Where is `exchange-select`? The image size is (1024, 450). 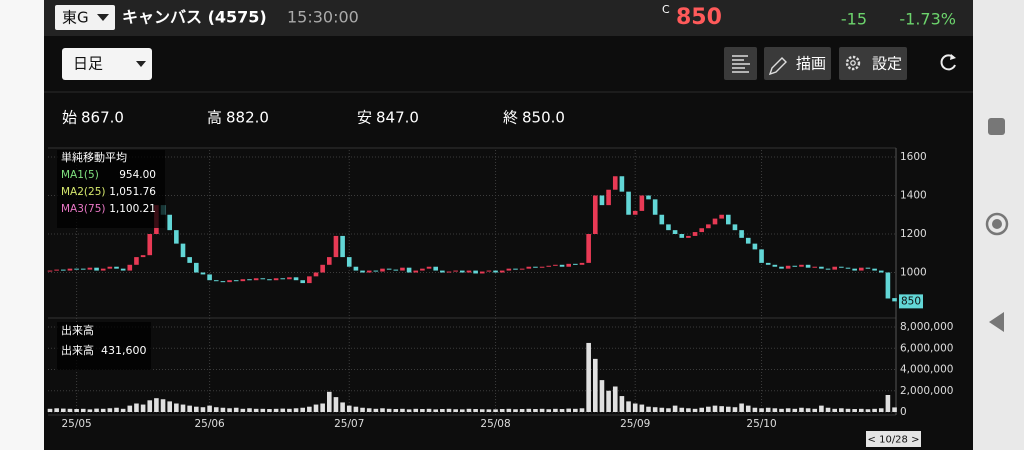 exchange-select is located at coordinates (85, 17).